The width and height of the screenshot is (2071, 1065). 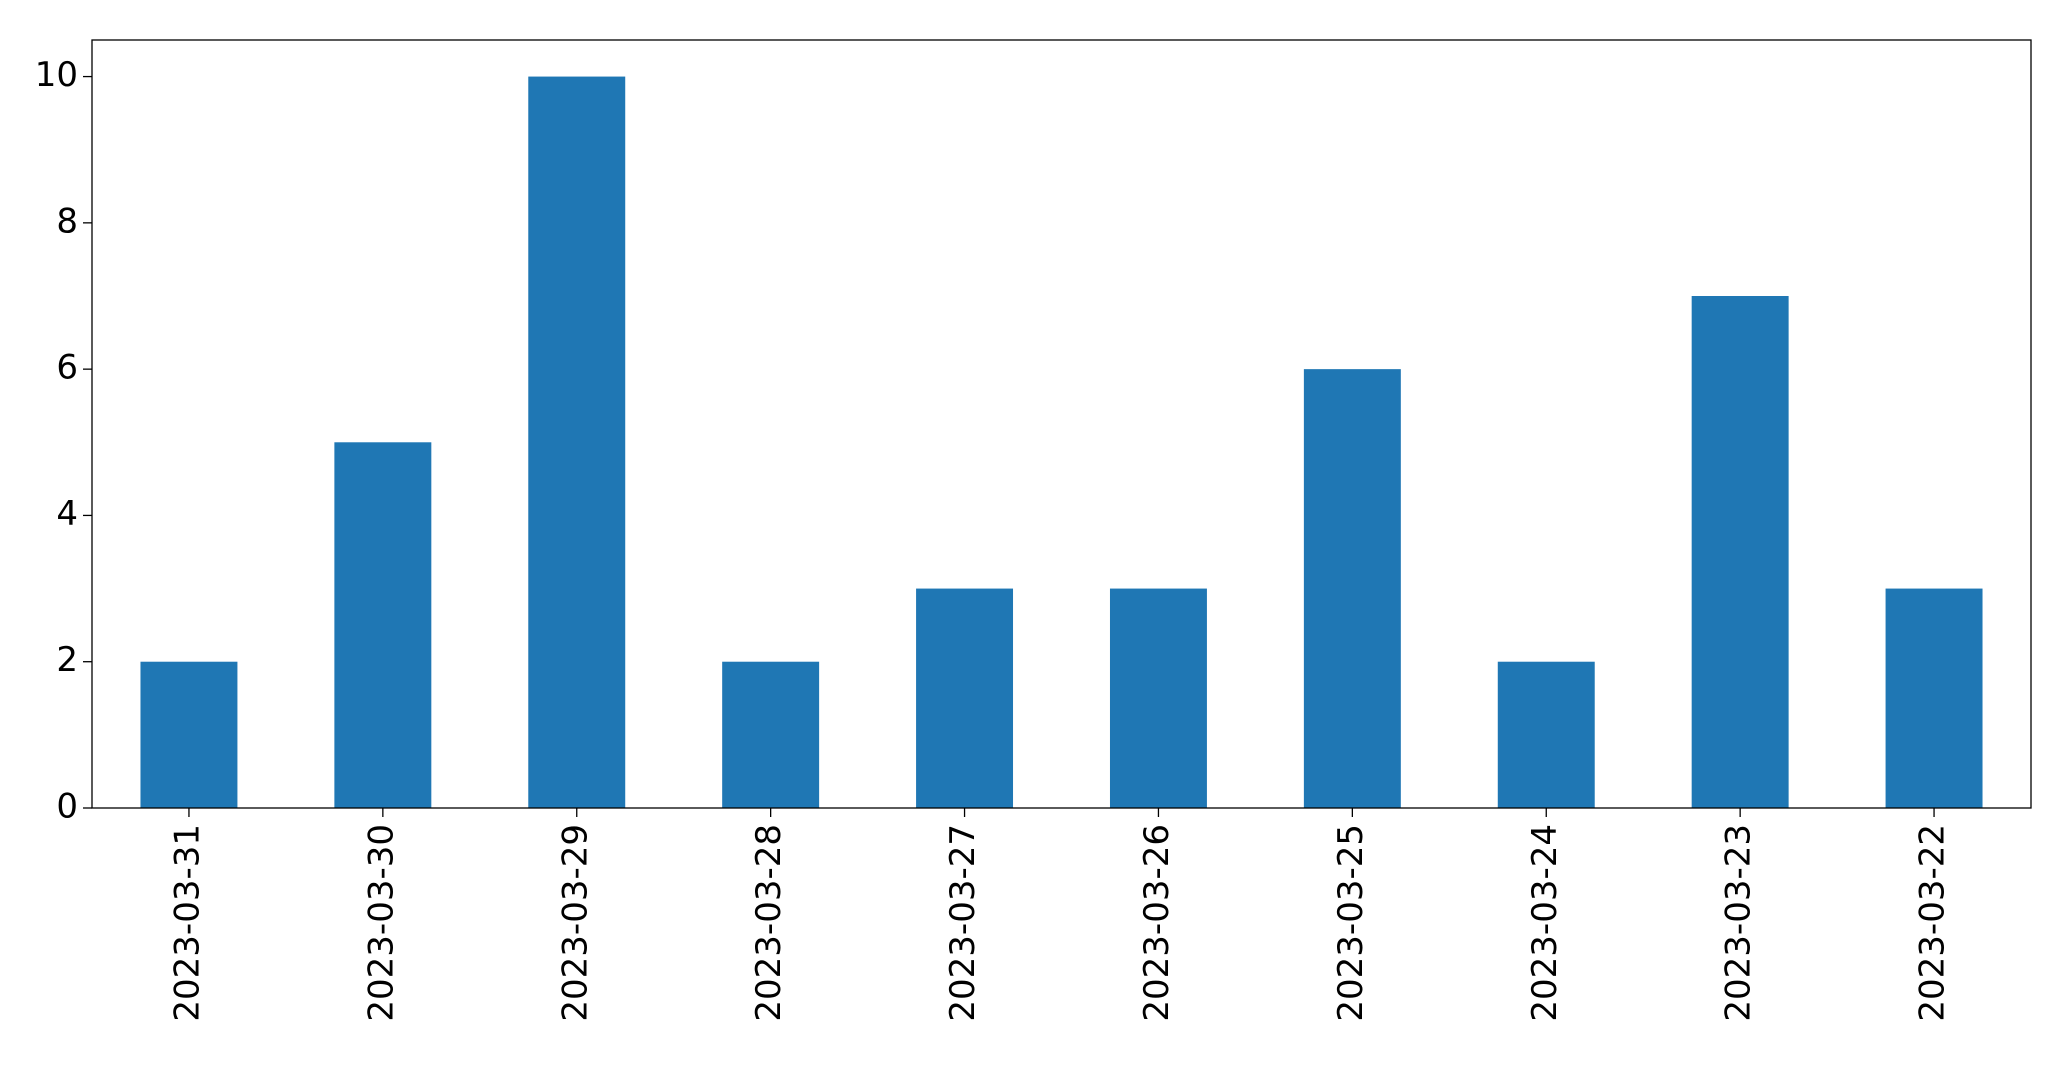 What do you see at coordinates (381, 923) in the screenshot?
I see `x-tick-label: 2023-03-30` at bounding box center [381, 923].